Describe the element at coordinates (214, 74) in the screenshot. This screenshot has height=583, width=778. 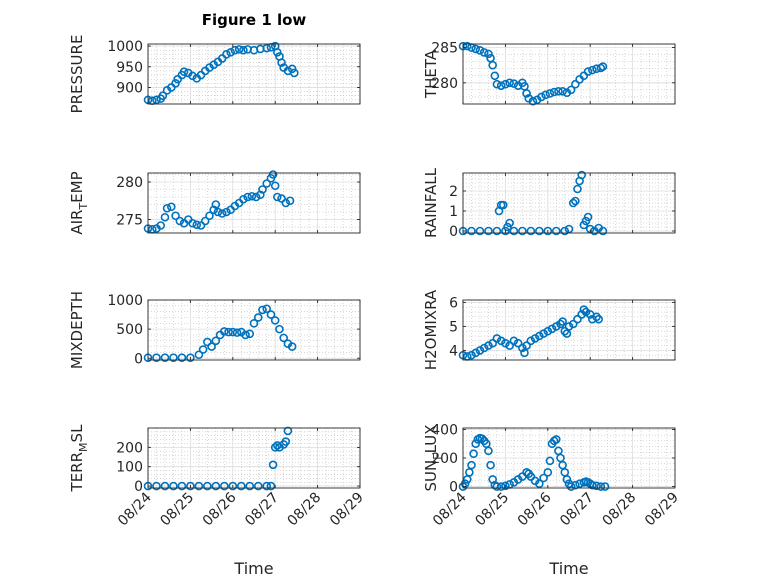
I see `subplot-1: 900 950 1000 PRESSURE` at that location.